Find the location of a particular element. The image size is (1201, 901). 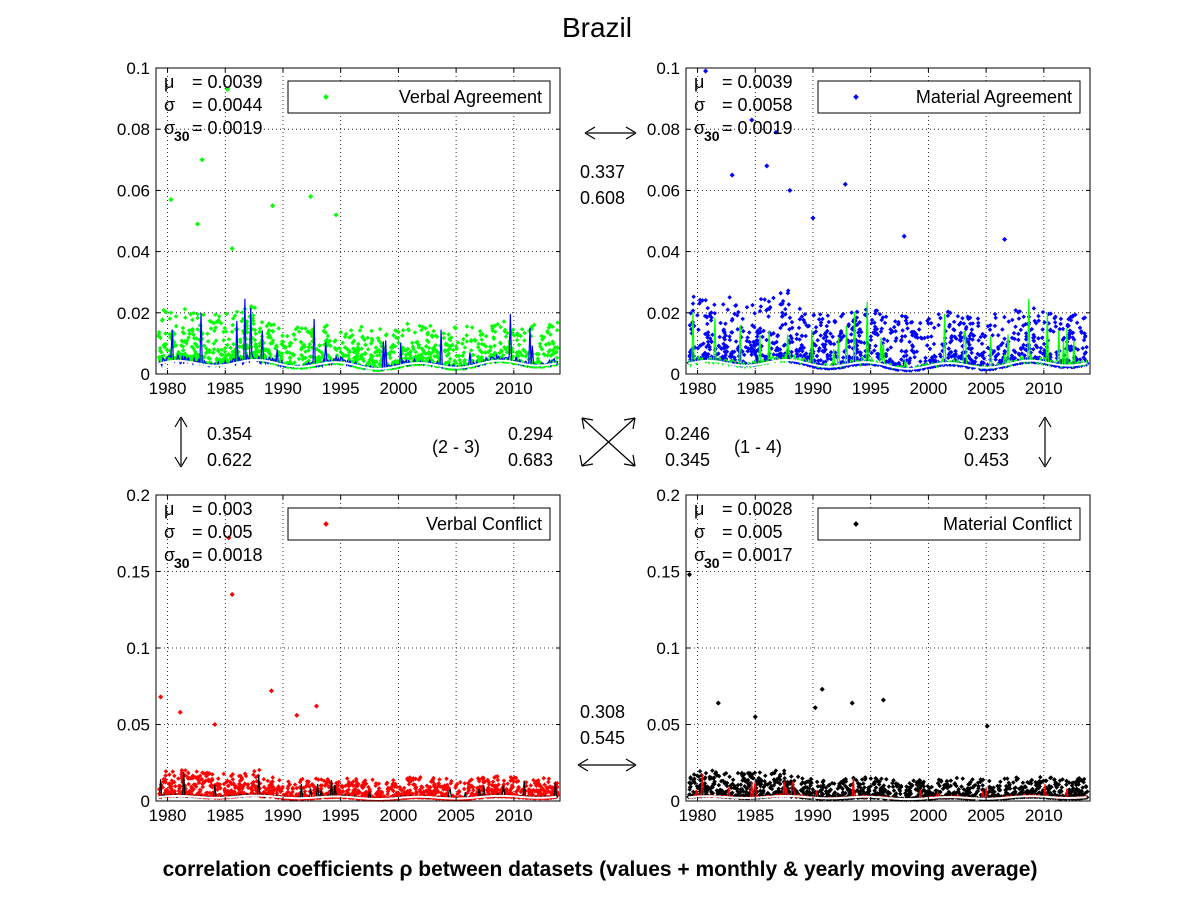

stat-mu-value: = 0.0039 is located at coordinates (227, 82).